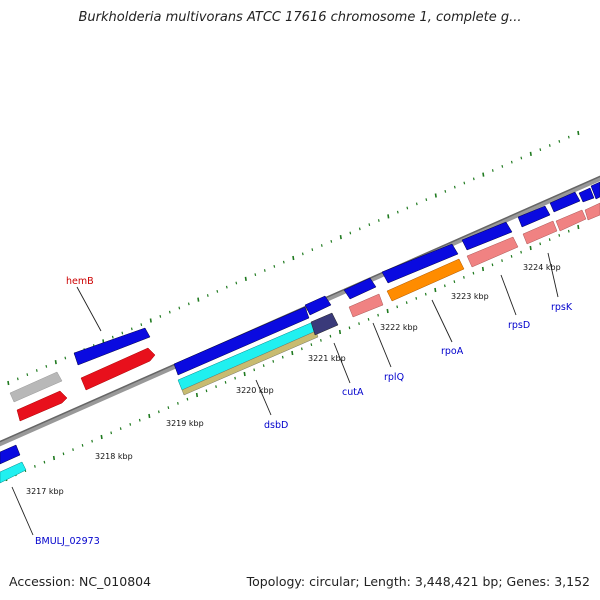 This screenshot has height=600, width=600. What do you see at coordinates (487, 236) in the screenshot?
I see `feature-rpsD-blue` at bounding box center [487, 236].